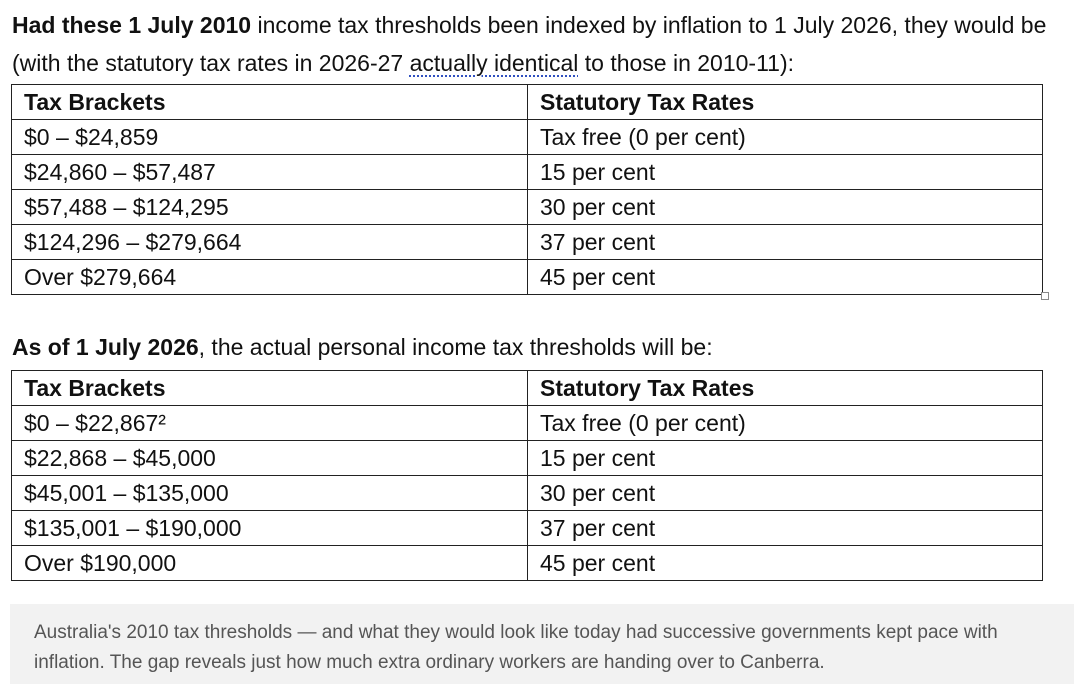  I want to click on bracket-cell: $24,860 – $57,487, so click(269, 172).